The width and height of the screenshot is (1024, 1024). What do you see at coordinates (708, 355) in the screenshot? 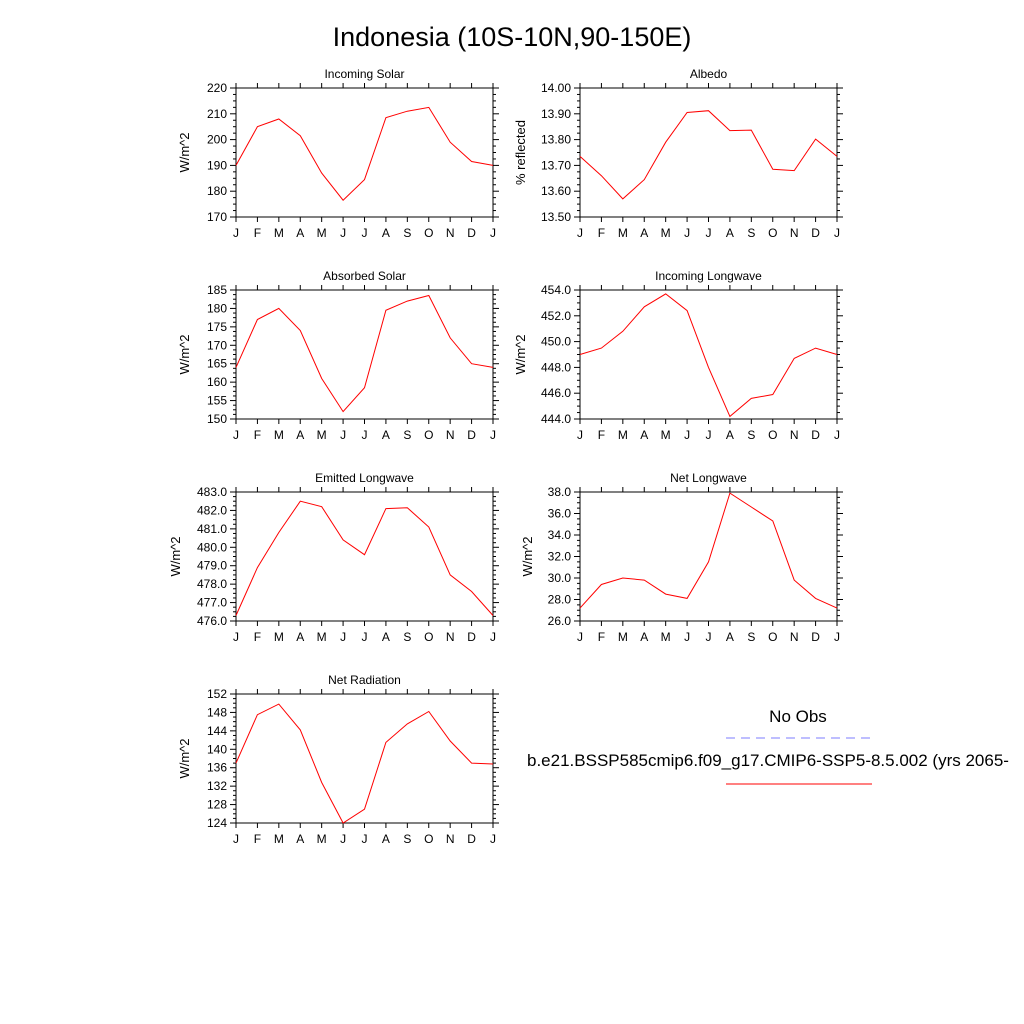
I see `incoming-longwave-series-line` at bounding box center [708, 355].